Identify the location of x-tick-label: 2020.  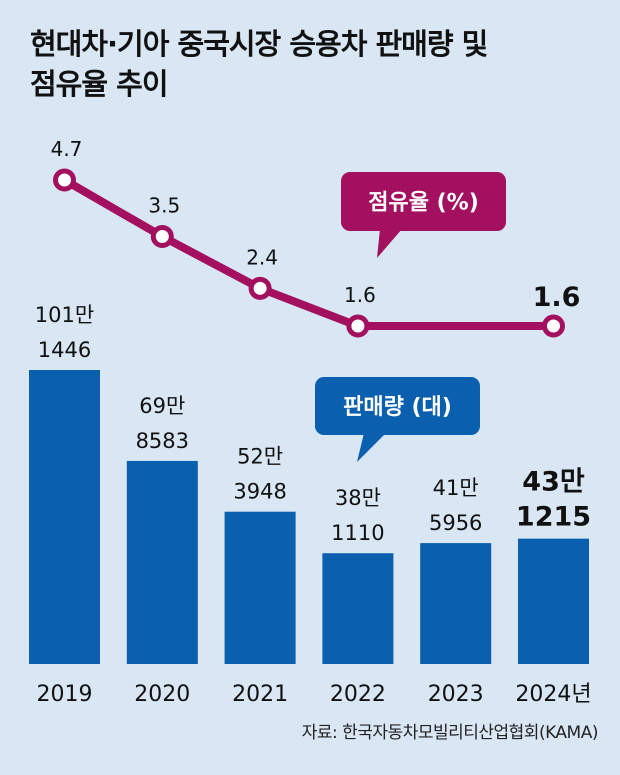
(162, 694).